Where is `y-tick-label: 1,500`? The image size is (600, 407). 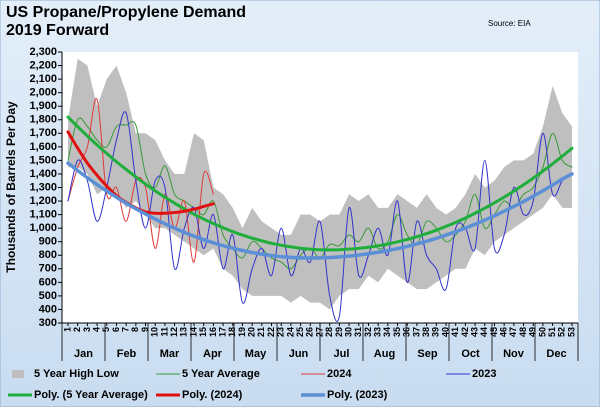
y-tick-label: 1,500 is located at coordinates (43, 160).